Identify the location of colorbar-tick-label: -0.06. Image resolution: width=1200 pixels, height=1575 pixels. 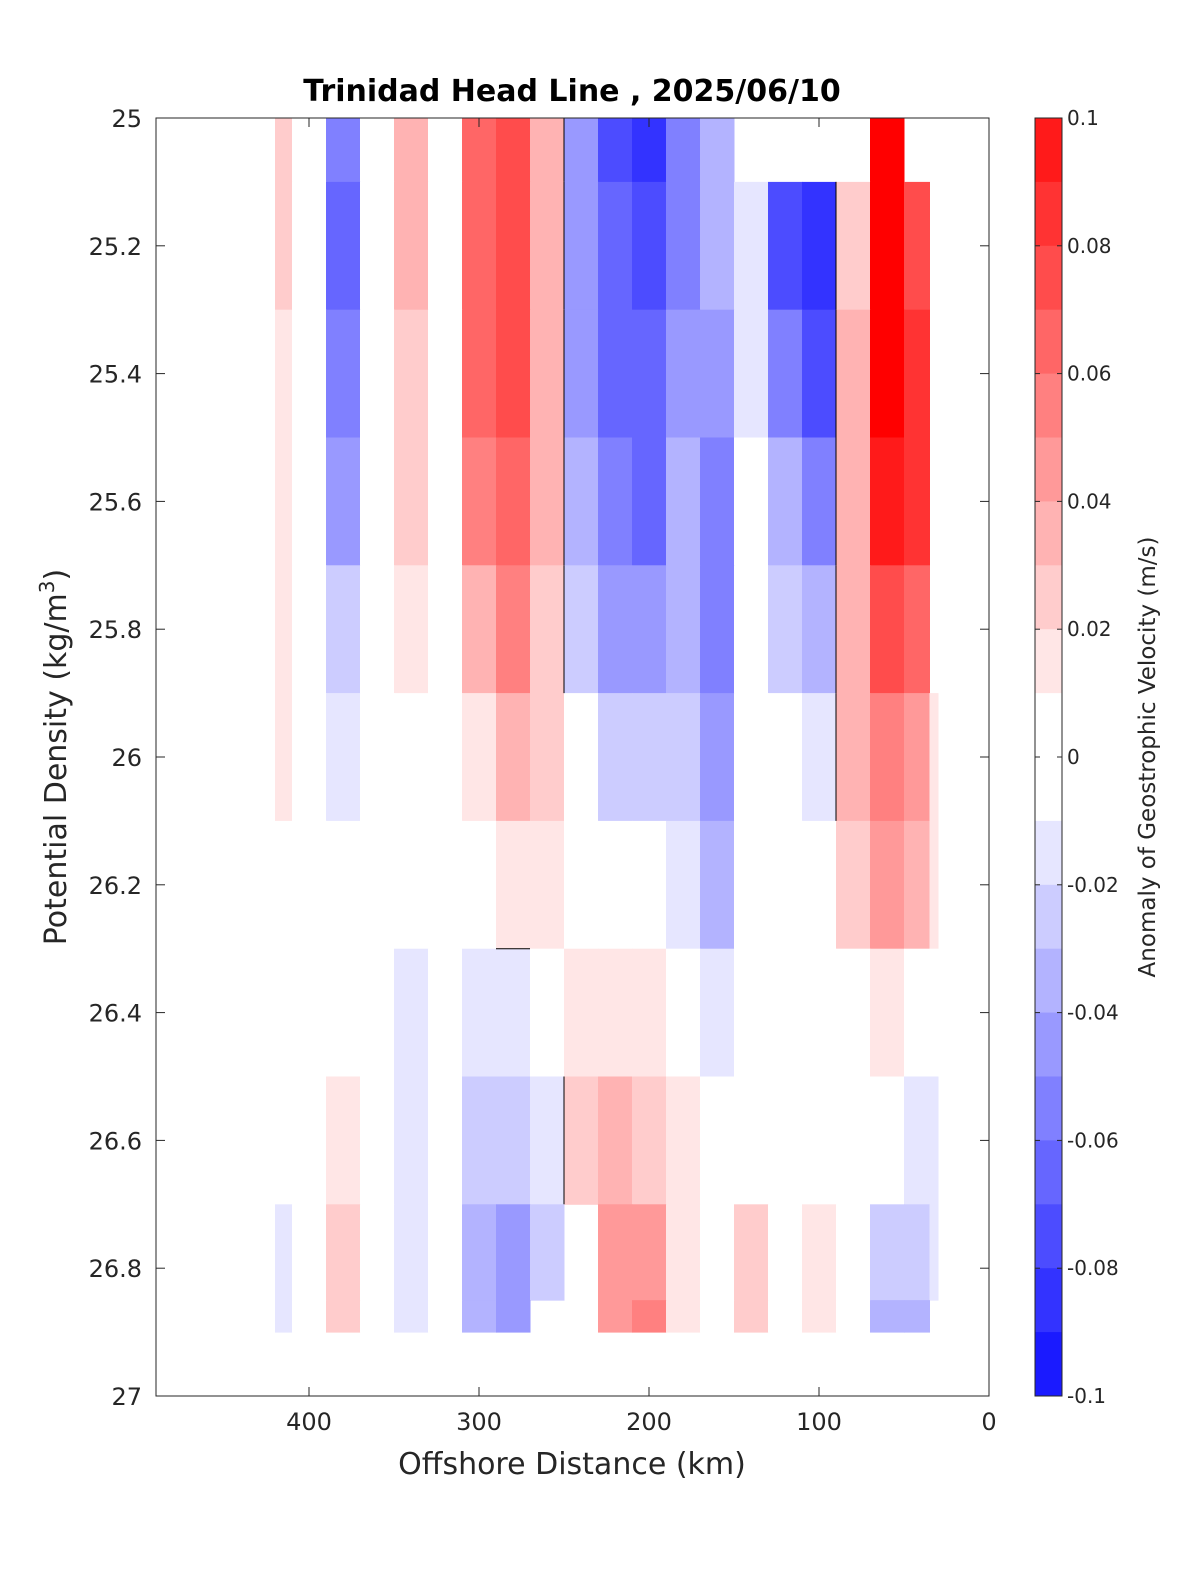
(1093, 1140).